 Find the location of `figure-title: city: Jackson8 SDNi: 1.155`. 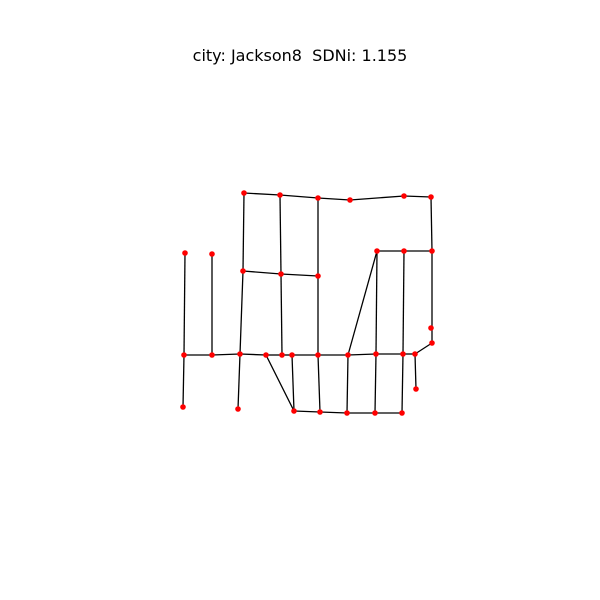

figure-title: city: Jackson8 SDNi: 1.155 is located at coordinates (300, 55).